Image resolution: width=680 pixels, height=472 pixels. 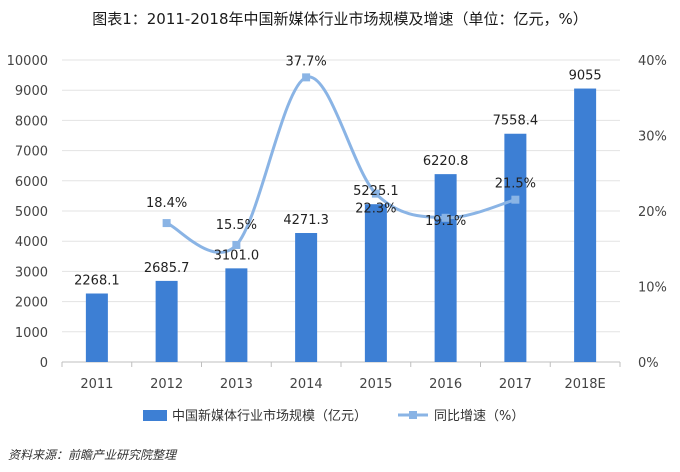 I want to click on y-left-tick-label: 8000, so click(x=31, y=121).